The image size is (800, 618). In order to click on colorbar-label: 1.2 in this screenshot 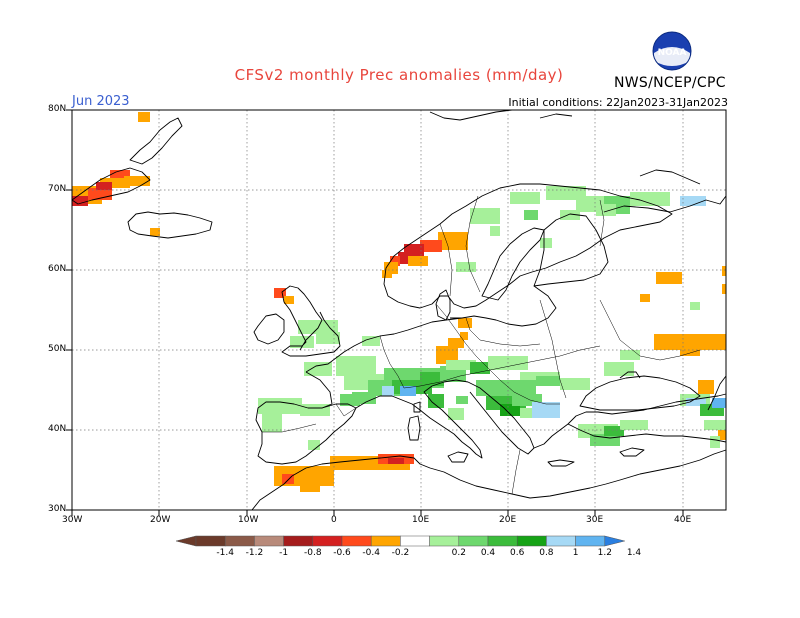, I will do `click(604, 553)`.